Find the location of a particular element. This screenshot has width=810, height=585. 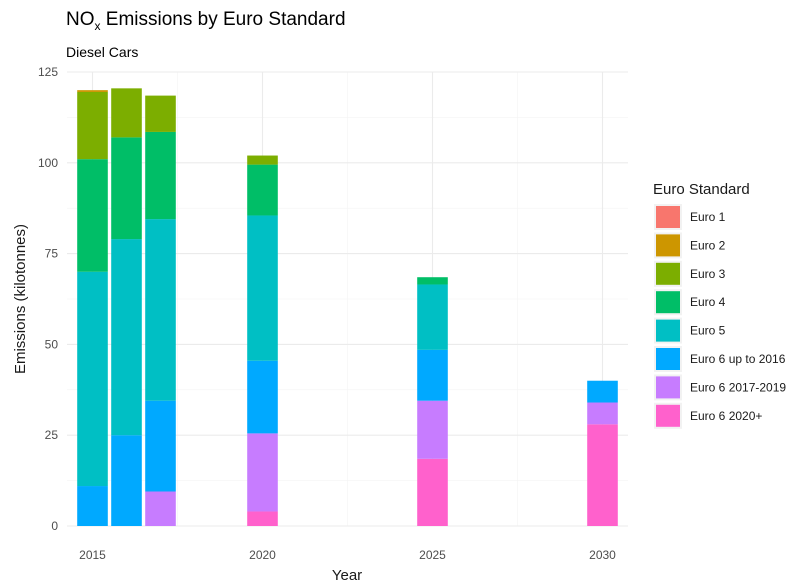

y-tick-label: 125 is located at coordinates (48, 72).